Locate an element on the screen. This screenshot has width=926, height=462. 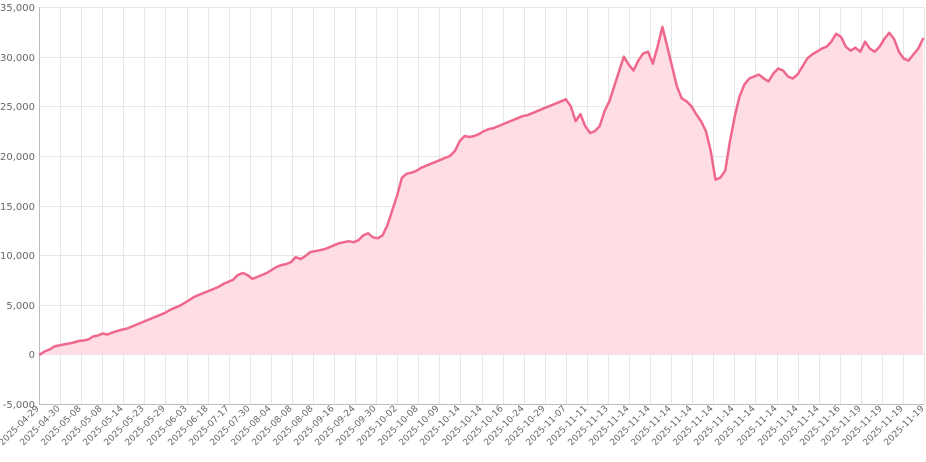
y-tick-label: 35,000 is located at coordinates (17, 8).